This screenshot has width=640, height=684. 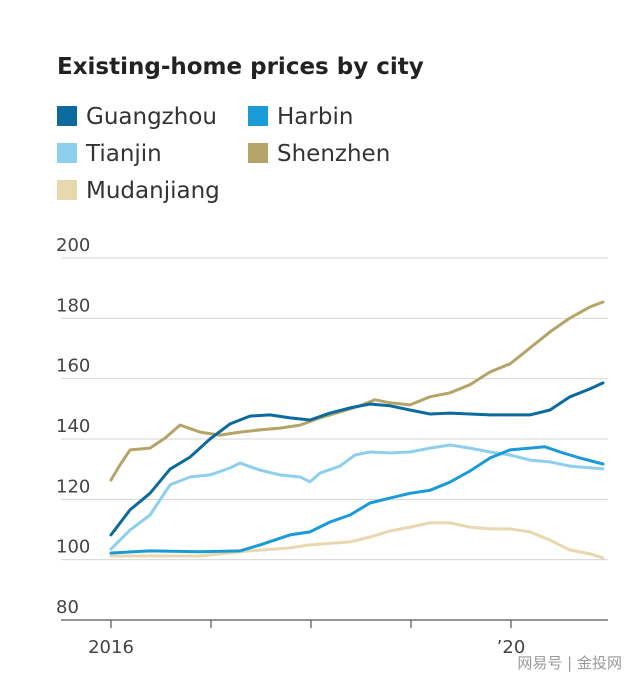 What do you see at coordinates (73, 486) in the screenshot?
I see `y-tick-label: 120` at bounding box center [73, 486].